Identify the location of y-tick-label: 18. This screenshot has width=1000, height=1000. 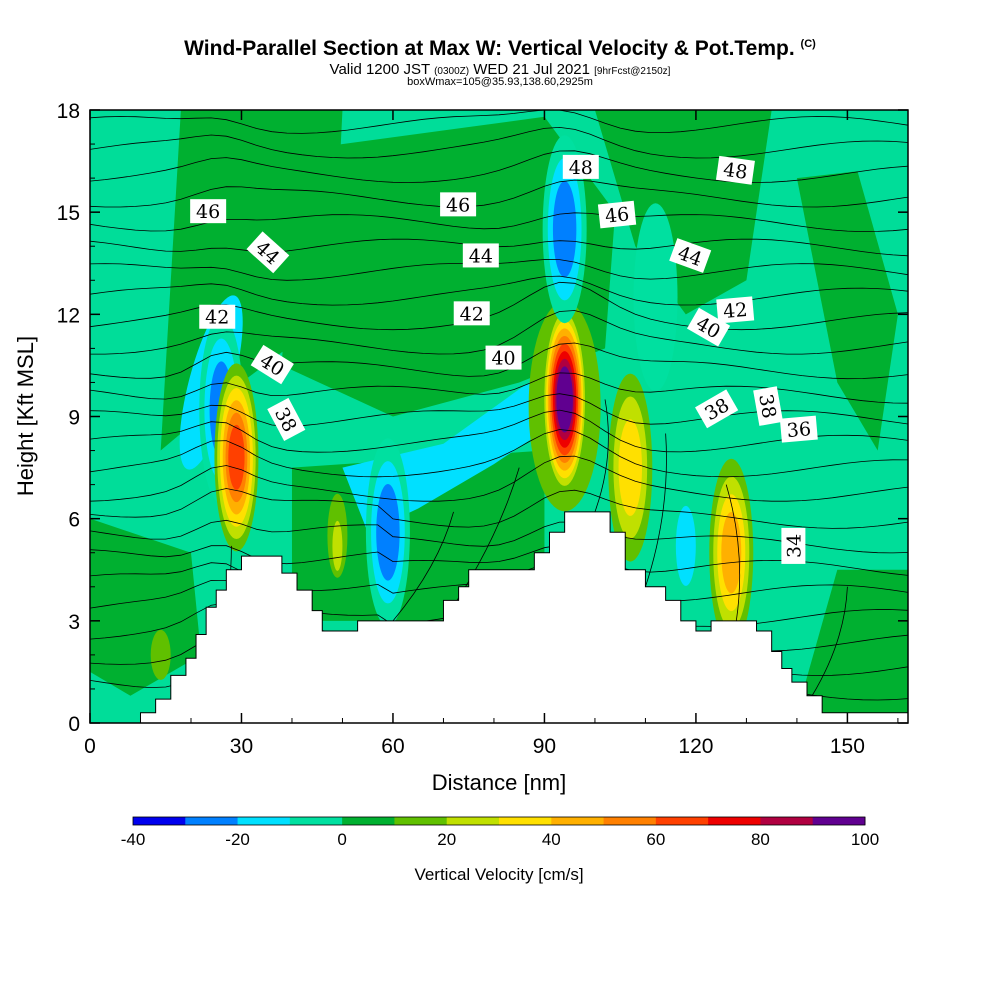
(68, 111).